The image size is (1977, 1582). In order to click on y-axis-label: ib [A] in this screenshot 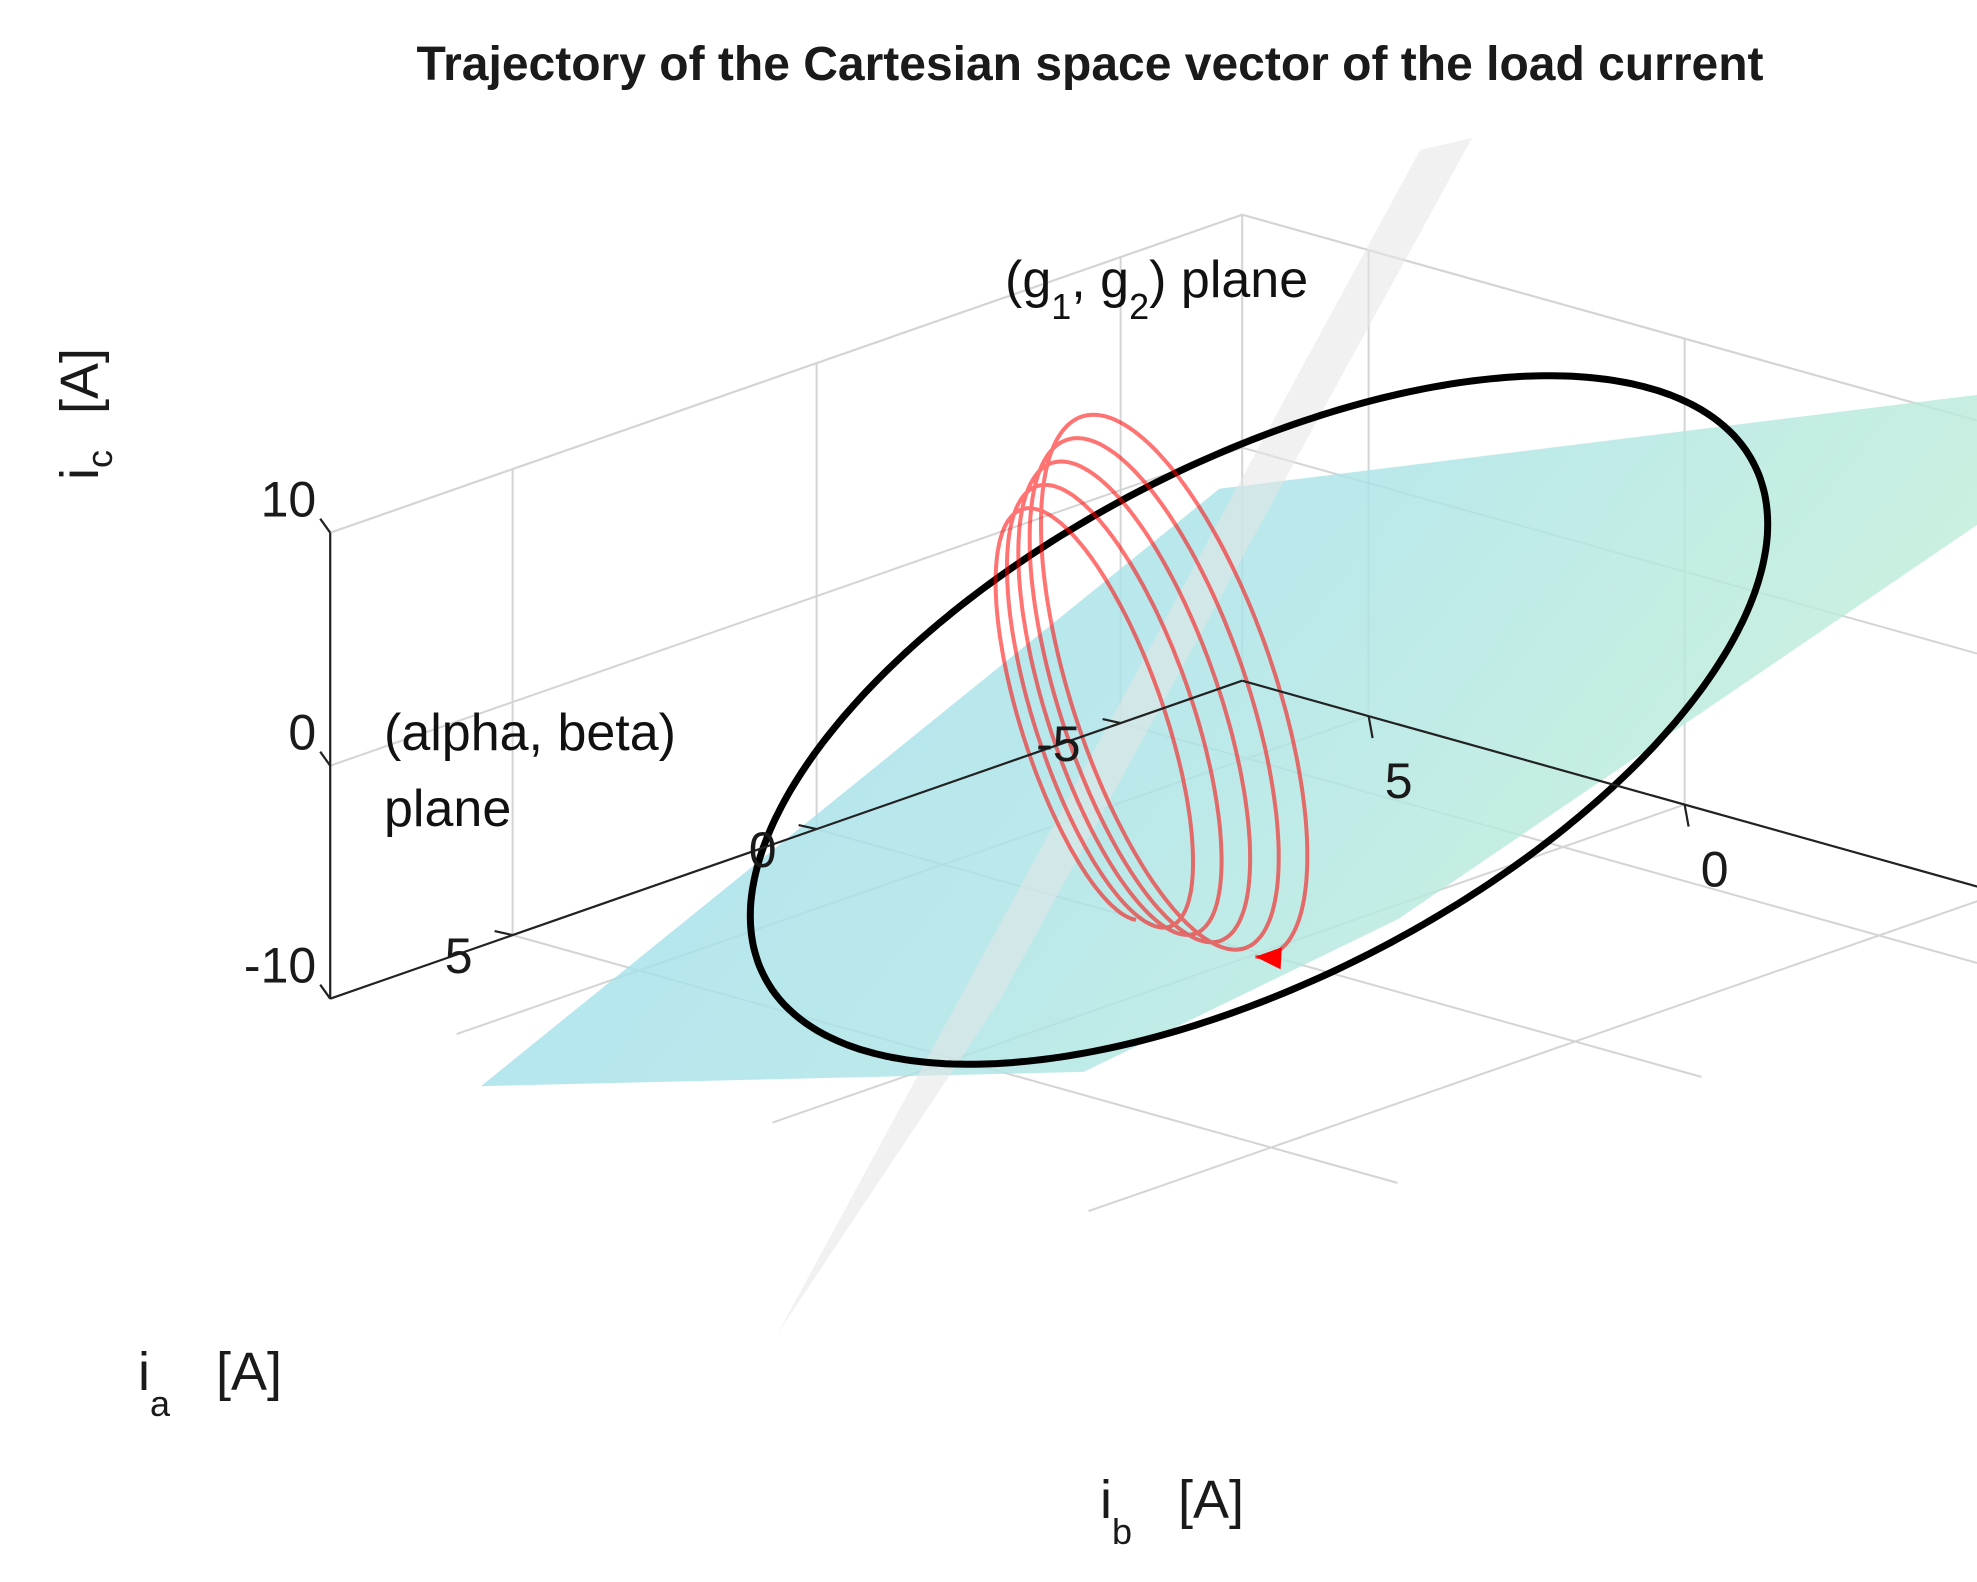, I will do `click(1172, 1511)`.